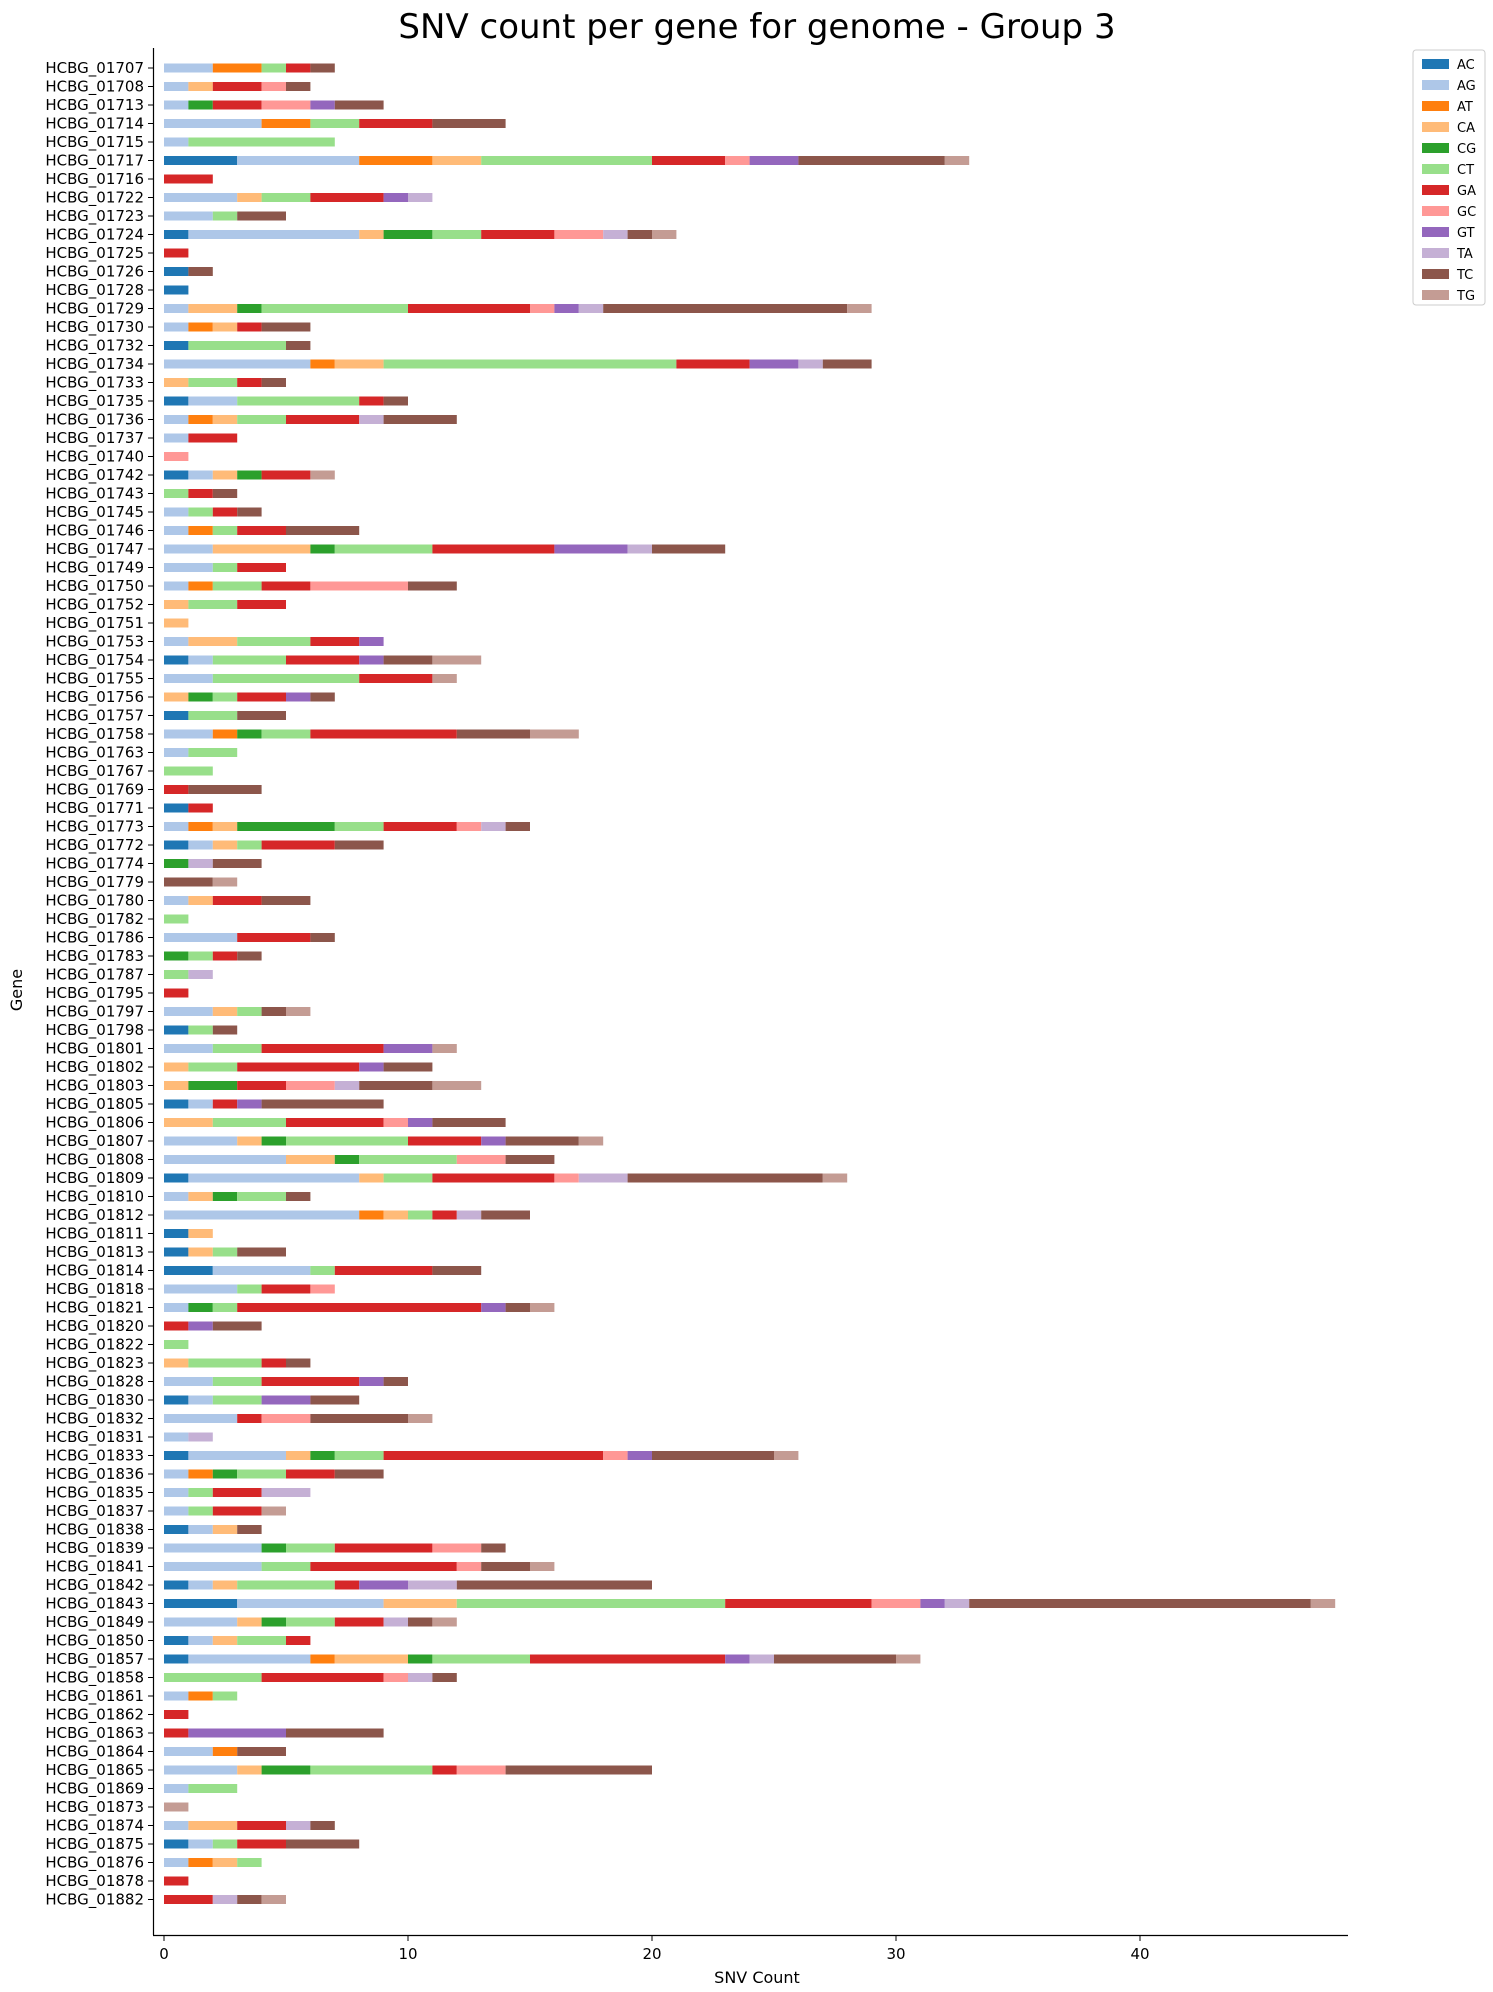 This screenshot has height=1992, width=1493. Describe the element at coordinates (94, 1289) in the screenshot. I see `y-tick-label: HCBG_01818` at that location.